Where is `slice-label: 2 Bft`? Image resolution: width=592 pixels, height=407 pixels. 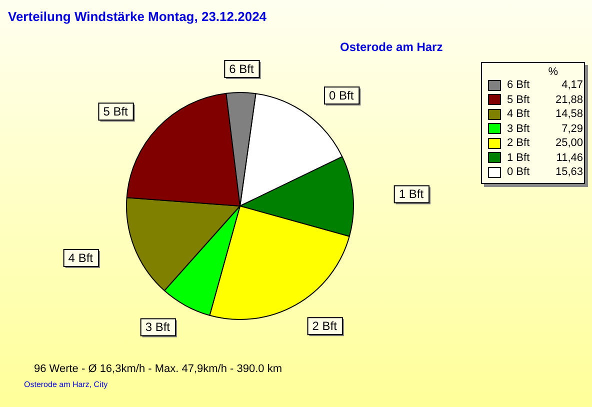 slice-label: 2 Bft is located at coordinates (325, 326).